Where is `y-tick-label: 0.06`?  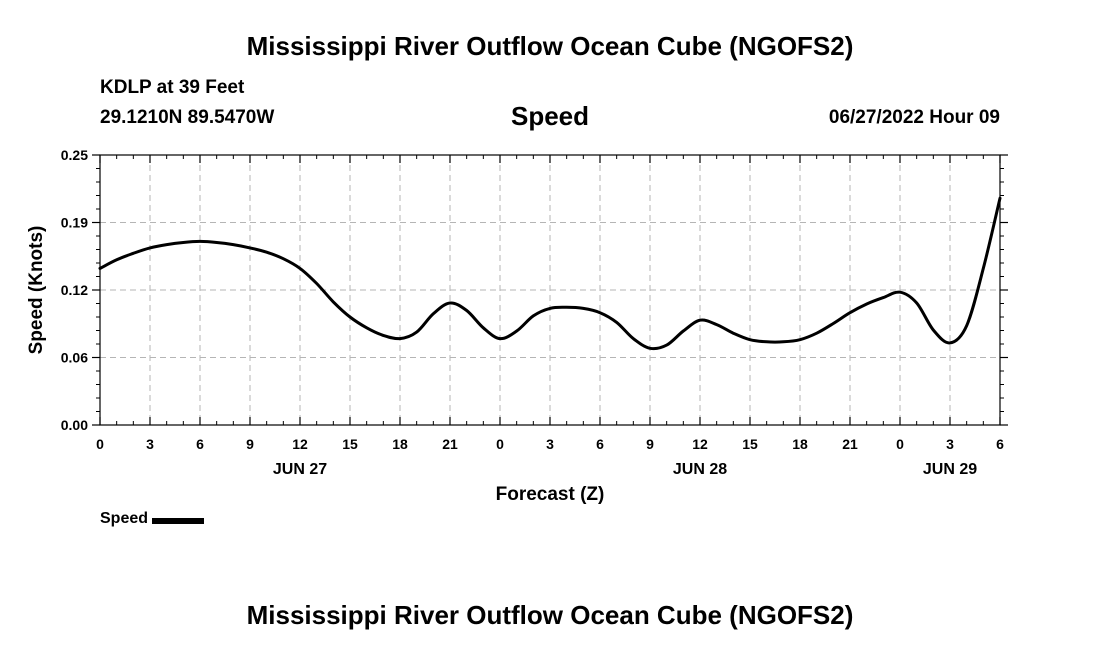
y-tick-label: 0.06 is located at coordinates (74, 358).